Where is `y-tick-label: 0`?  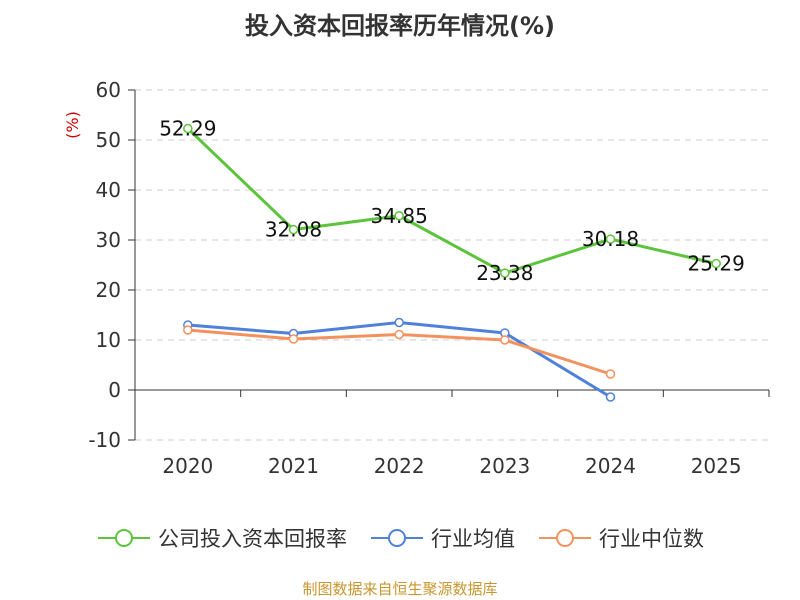 y-tick-label: 0 is located at coordinates (114, 390).